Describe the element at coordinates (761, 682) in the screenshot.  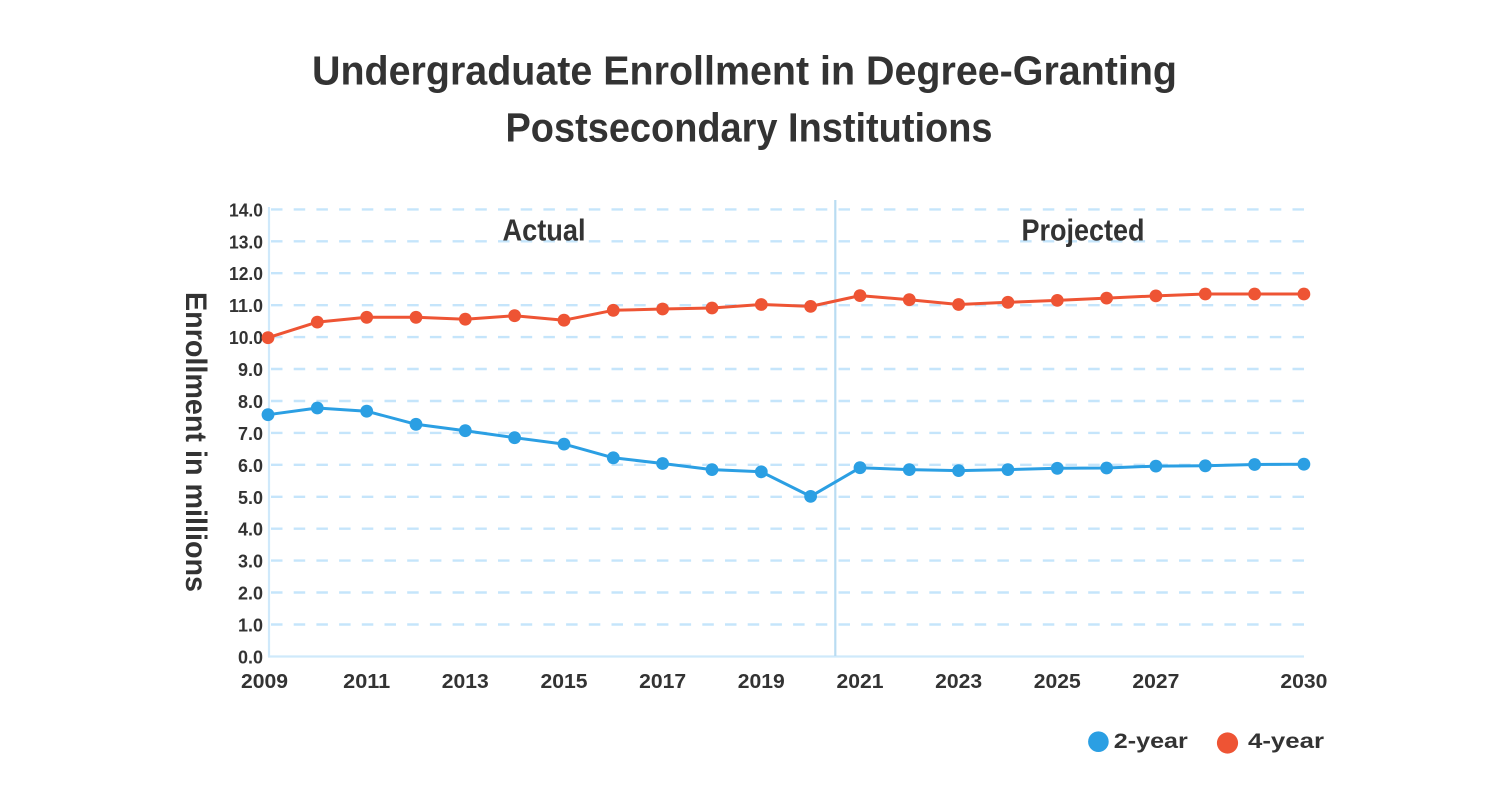
I see `svg-text: 2019` at that location.